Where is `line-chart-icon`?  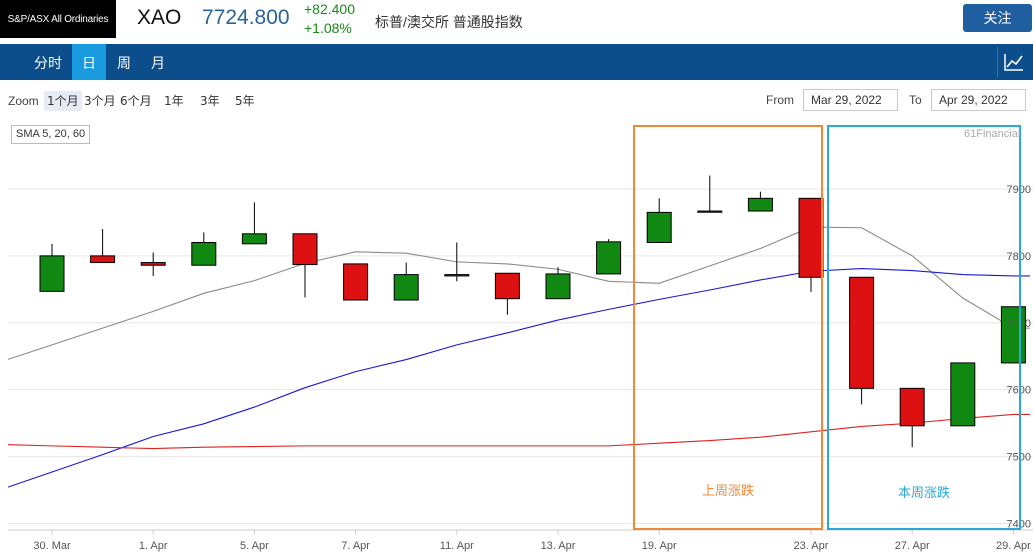
line-chart-icon is located at coordinates (1013, 62).